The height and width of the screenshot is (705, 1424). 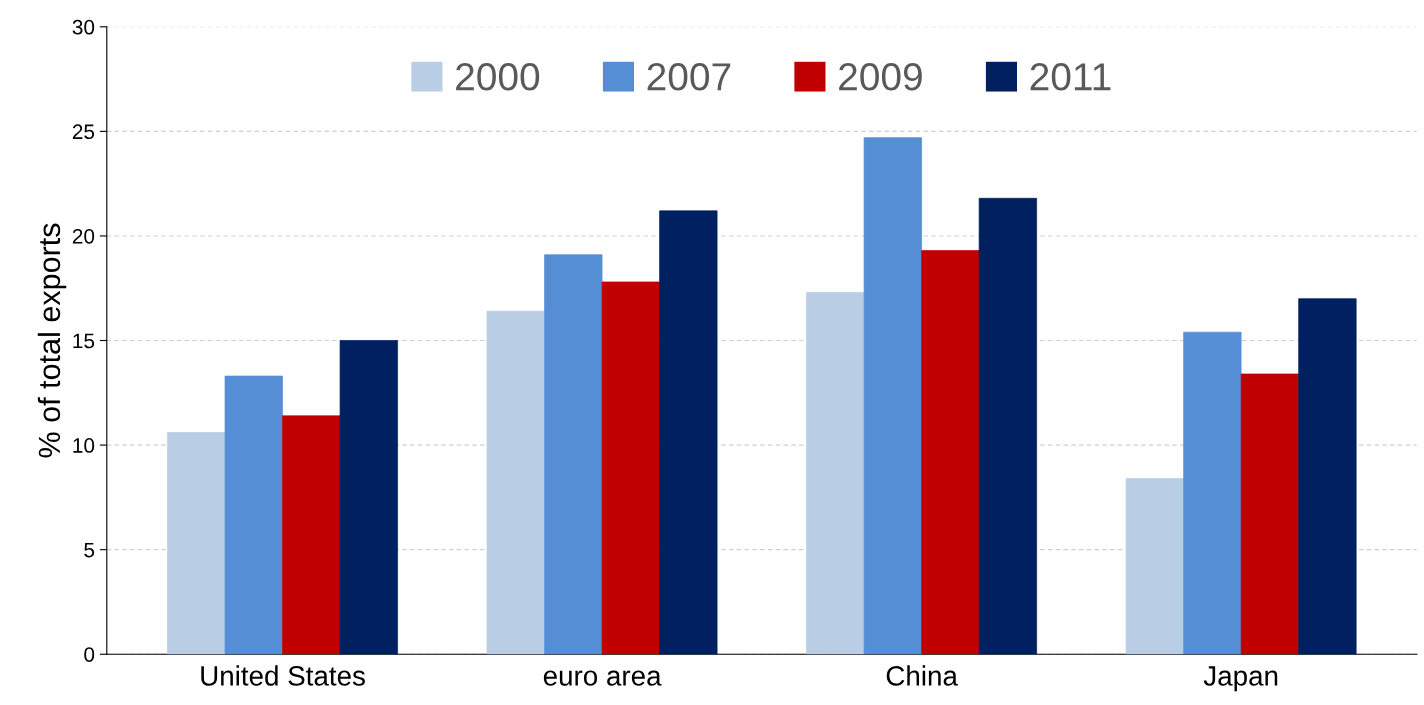 What do you see at coordinates (1240, 679) in the screenshot?
I see `x-tick-label: Japan` at bounding box center [1240, 679].